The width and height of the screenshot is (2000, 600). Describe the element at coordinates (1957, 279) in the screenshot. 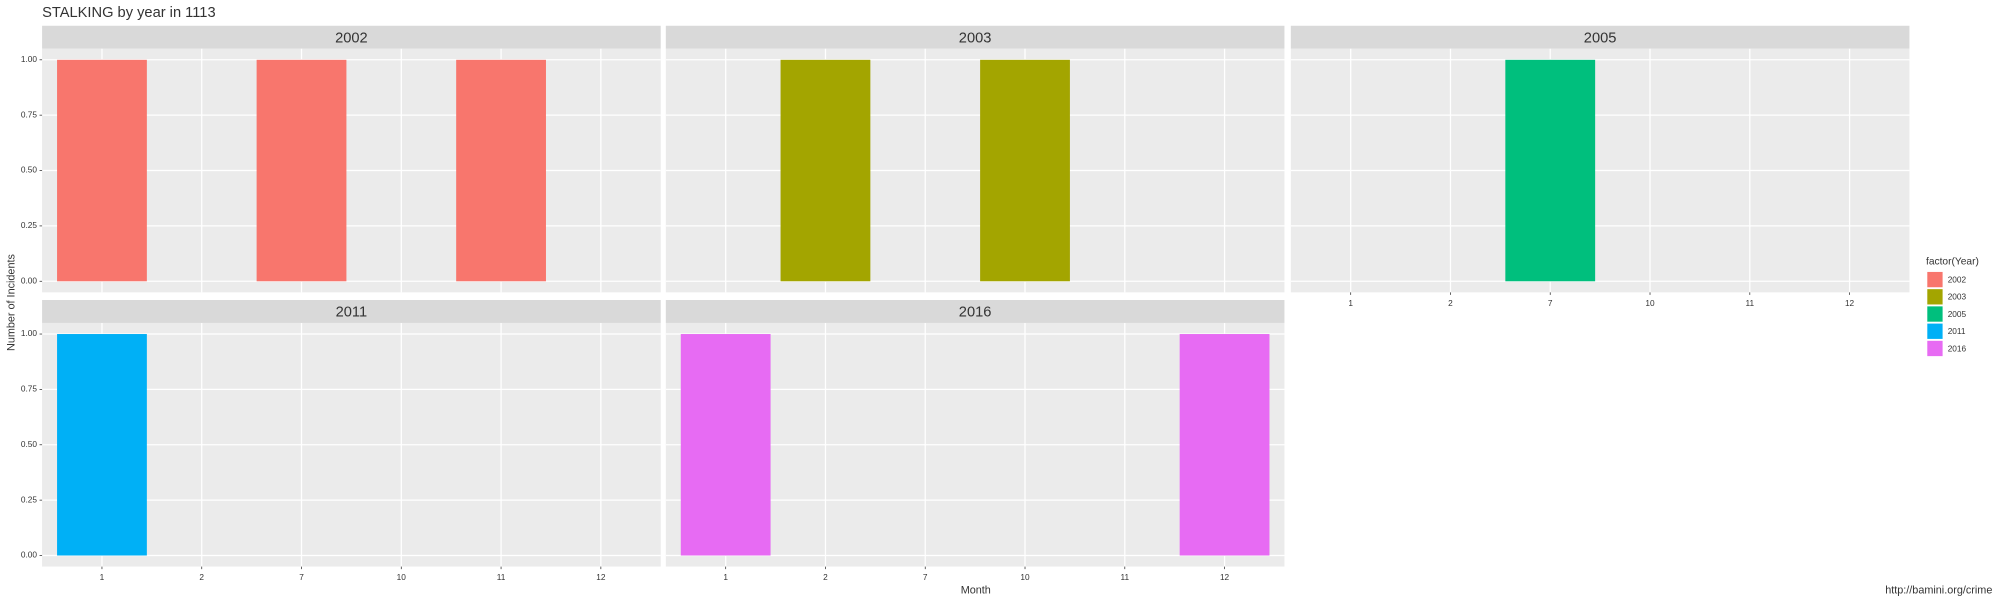

I see `legend-label: 2002` at that location.